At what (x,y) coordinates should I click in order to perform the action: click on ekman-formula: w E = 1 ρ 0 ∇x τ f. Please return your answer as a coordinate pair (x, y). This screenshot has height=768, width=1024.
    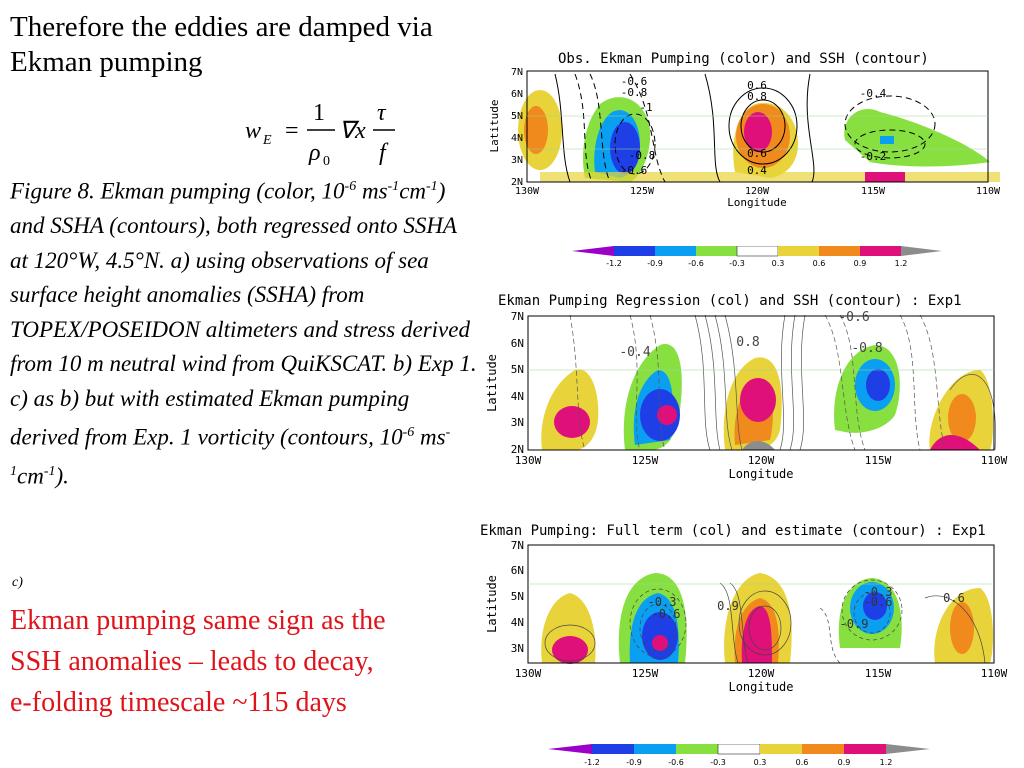
    Looking at the image, I should click on (320, 134).